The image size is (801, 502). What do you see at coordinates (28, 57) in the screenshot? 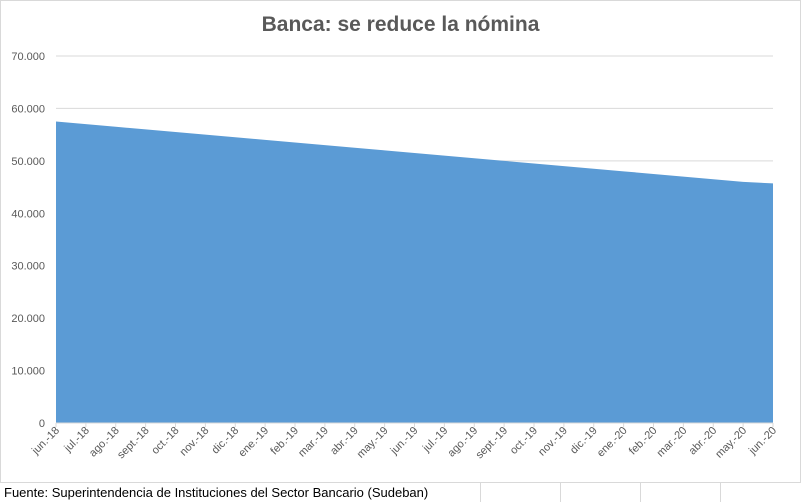
I see `y-tick-label: 70.000` at bounding box center [28, 57].